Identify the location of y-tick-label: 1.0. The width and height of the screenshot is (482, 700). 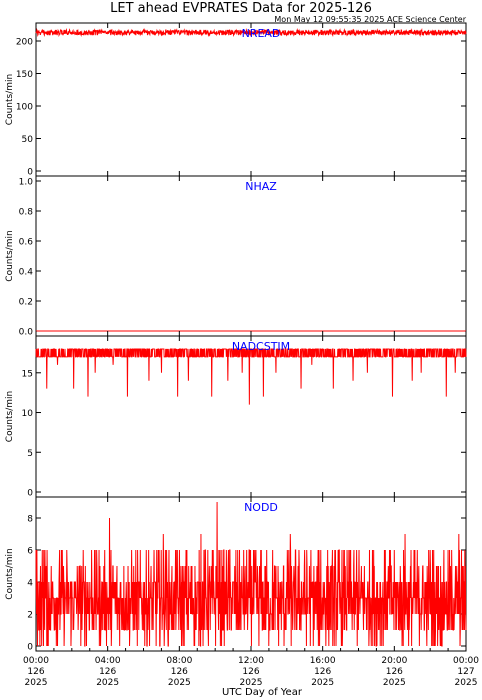
(26, 183).